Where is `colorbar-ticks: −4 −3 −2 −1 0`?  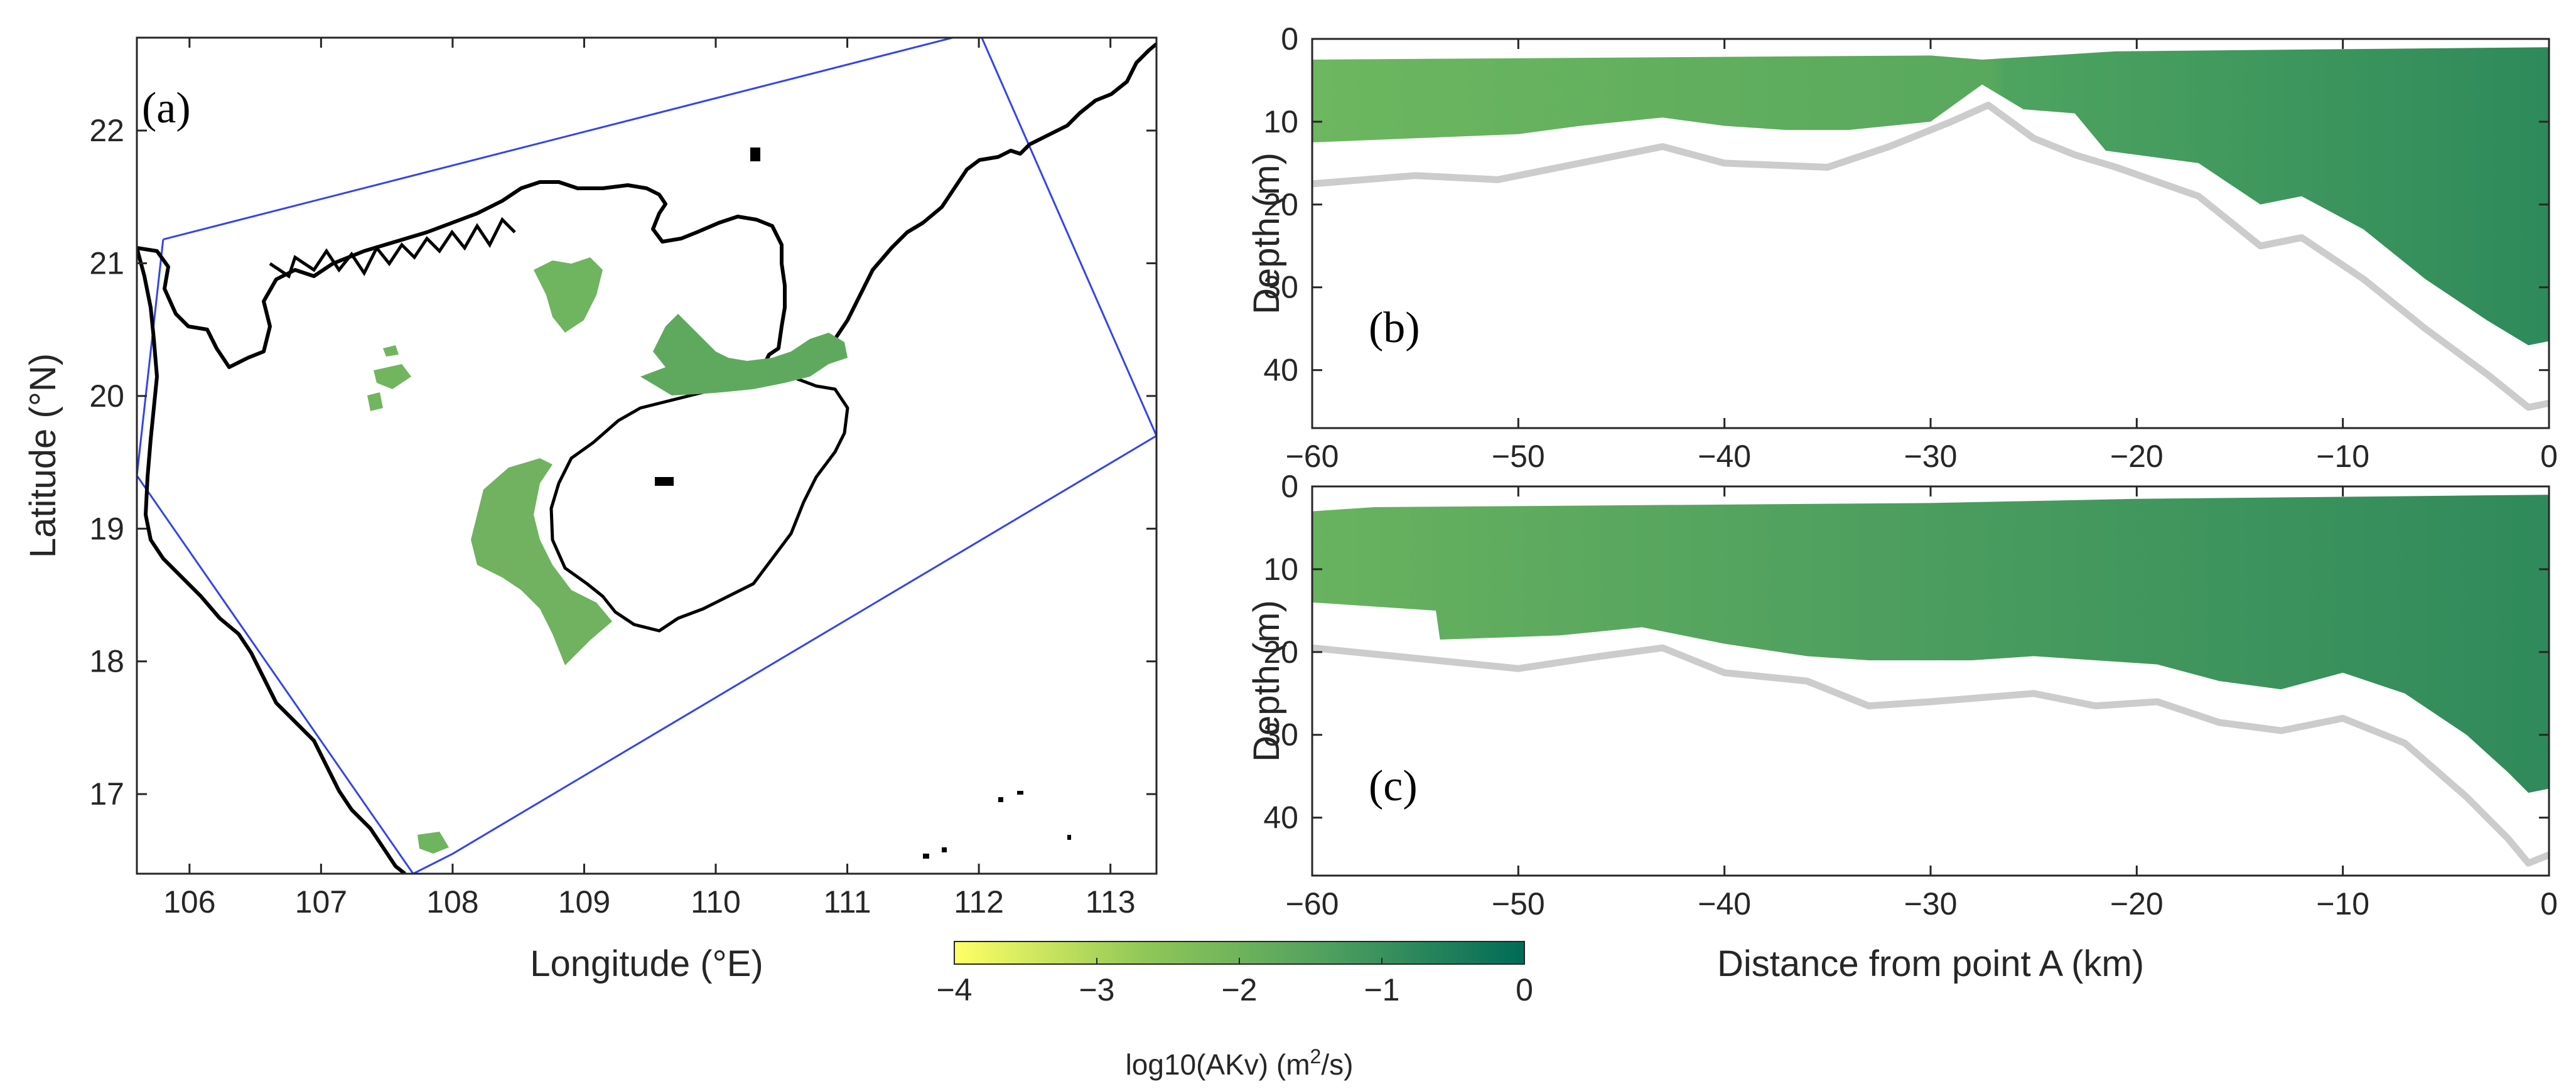 colorbar-ticks: −4 −3 −2 −1 0 is located at coordinates (1234, 982).